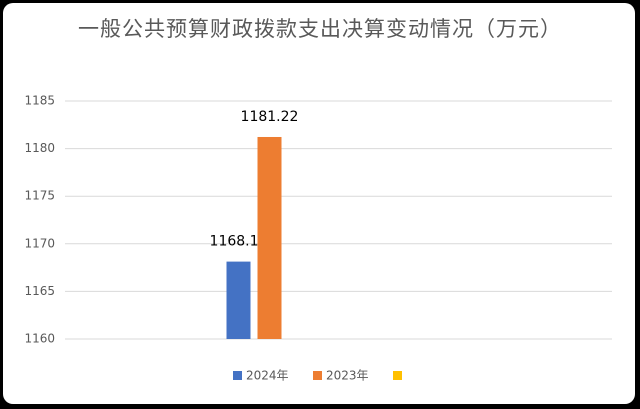 Image resolution: width=640 pixels, height=409 pixels. I want to click on y-tick-label: 1175, so click(39, 196).